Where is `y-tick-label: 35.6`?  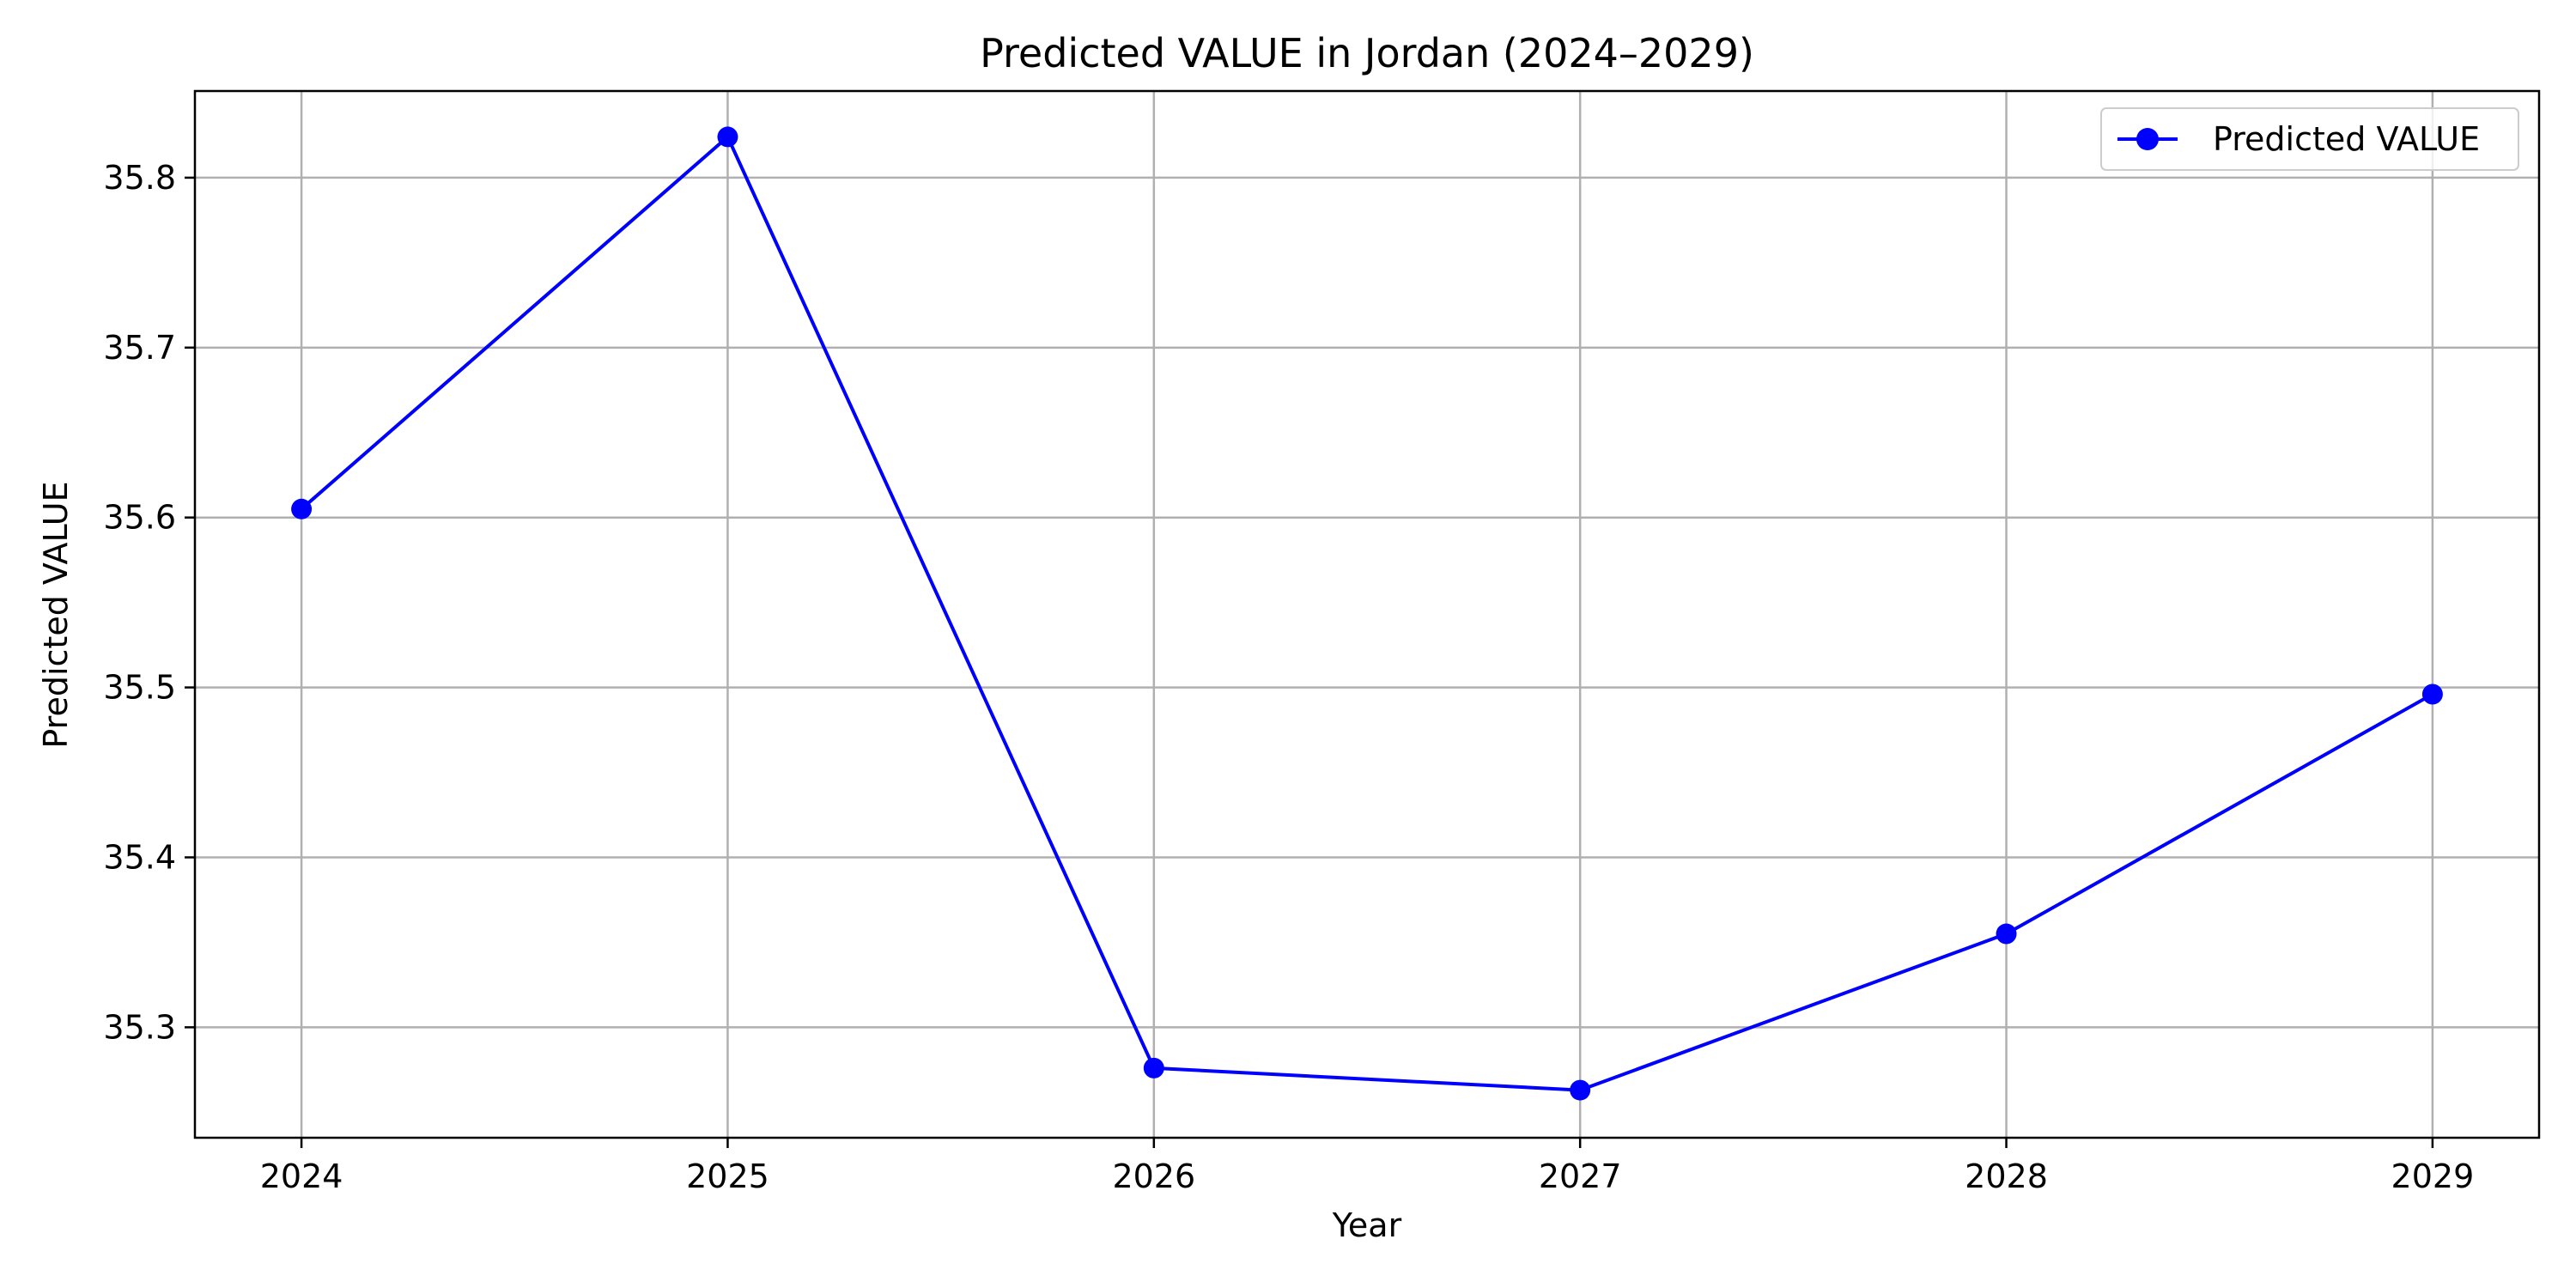 y-tick-label: 35.6 is located at coordinates (139, 518).